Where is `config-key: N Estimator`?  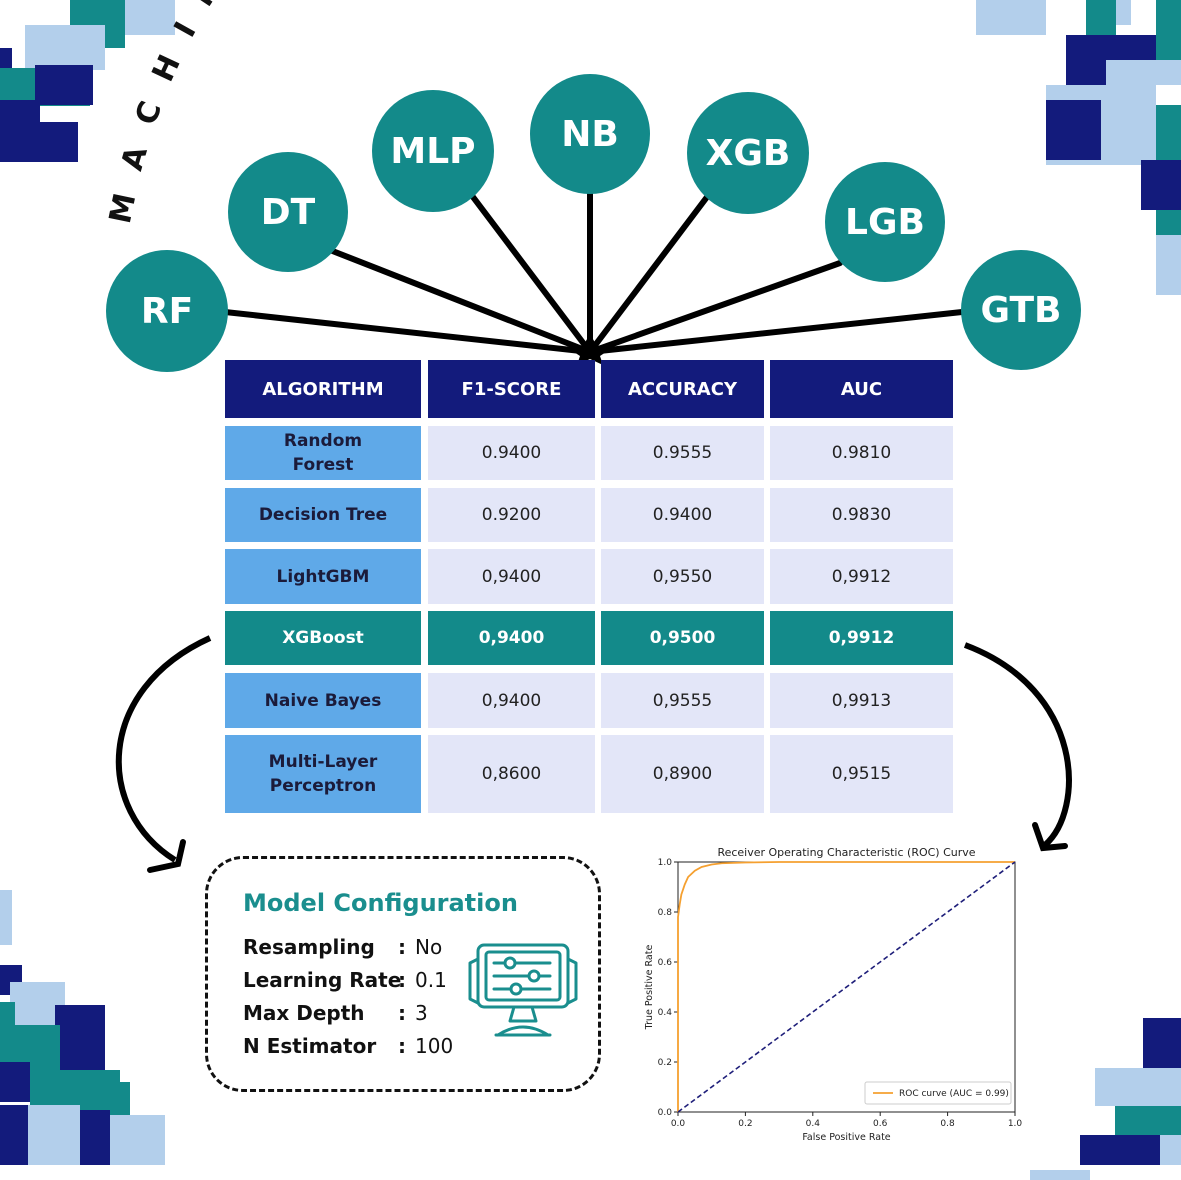
config-key: N Estimator is located at coordinates (310, 1046).